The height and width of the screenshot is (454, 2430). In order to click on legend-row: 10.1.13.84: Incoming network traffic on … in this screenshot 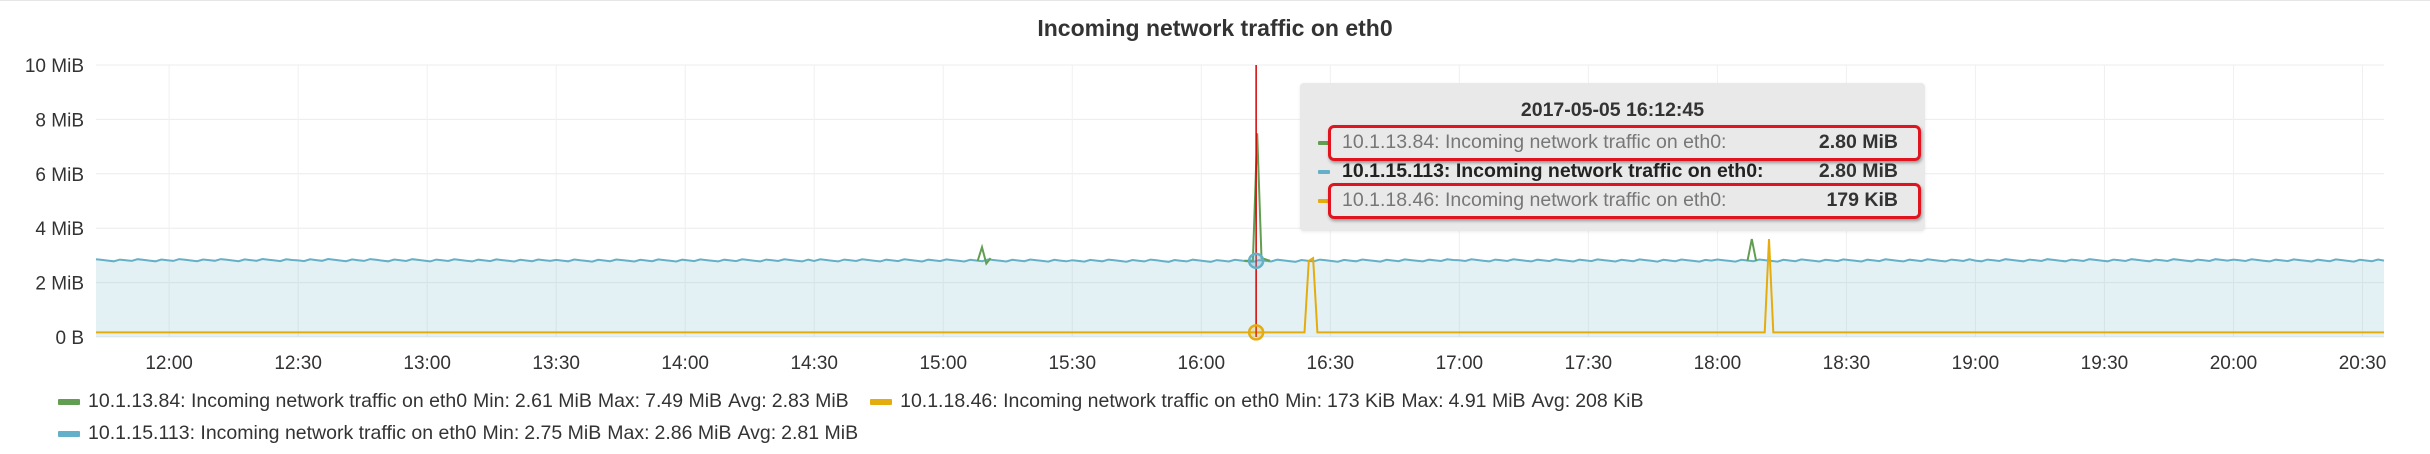, I will do `click(1228, 401)`.